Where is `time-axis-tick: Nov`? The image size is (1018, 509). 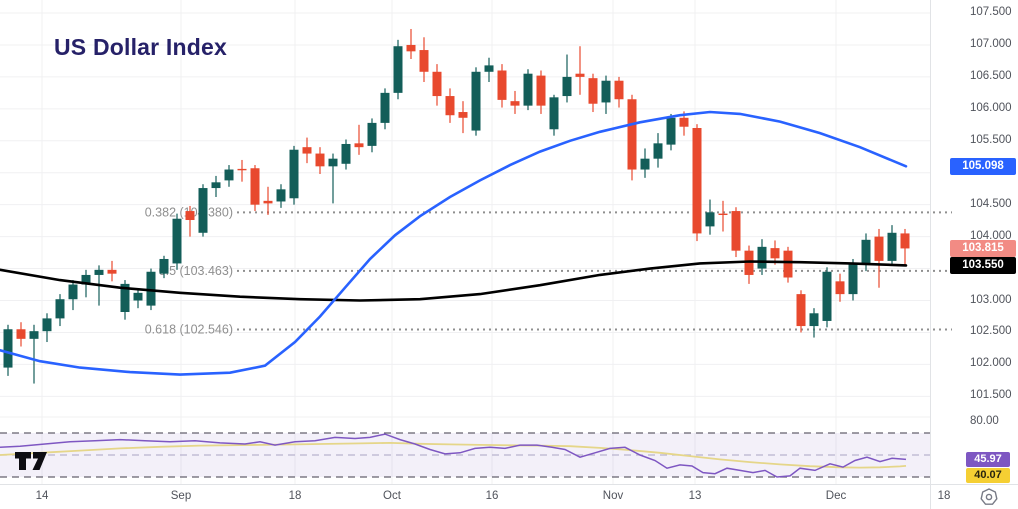 time-axis-tick: Nov is located at coordinates (613, 496).